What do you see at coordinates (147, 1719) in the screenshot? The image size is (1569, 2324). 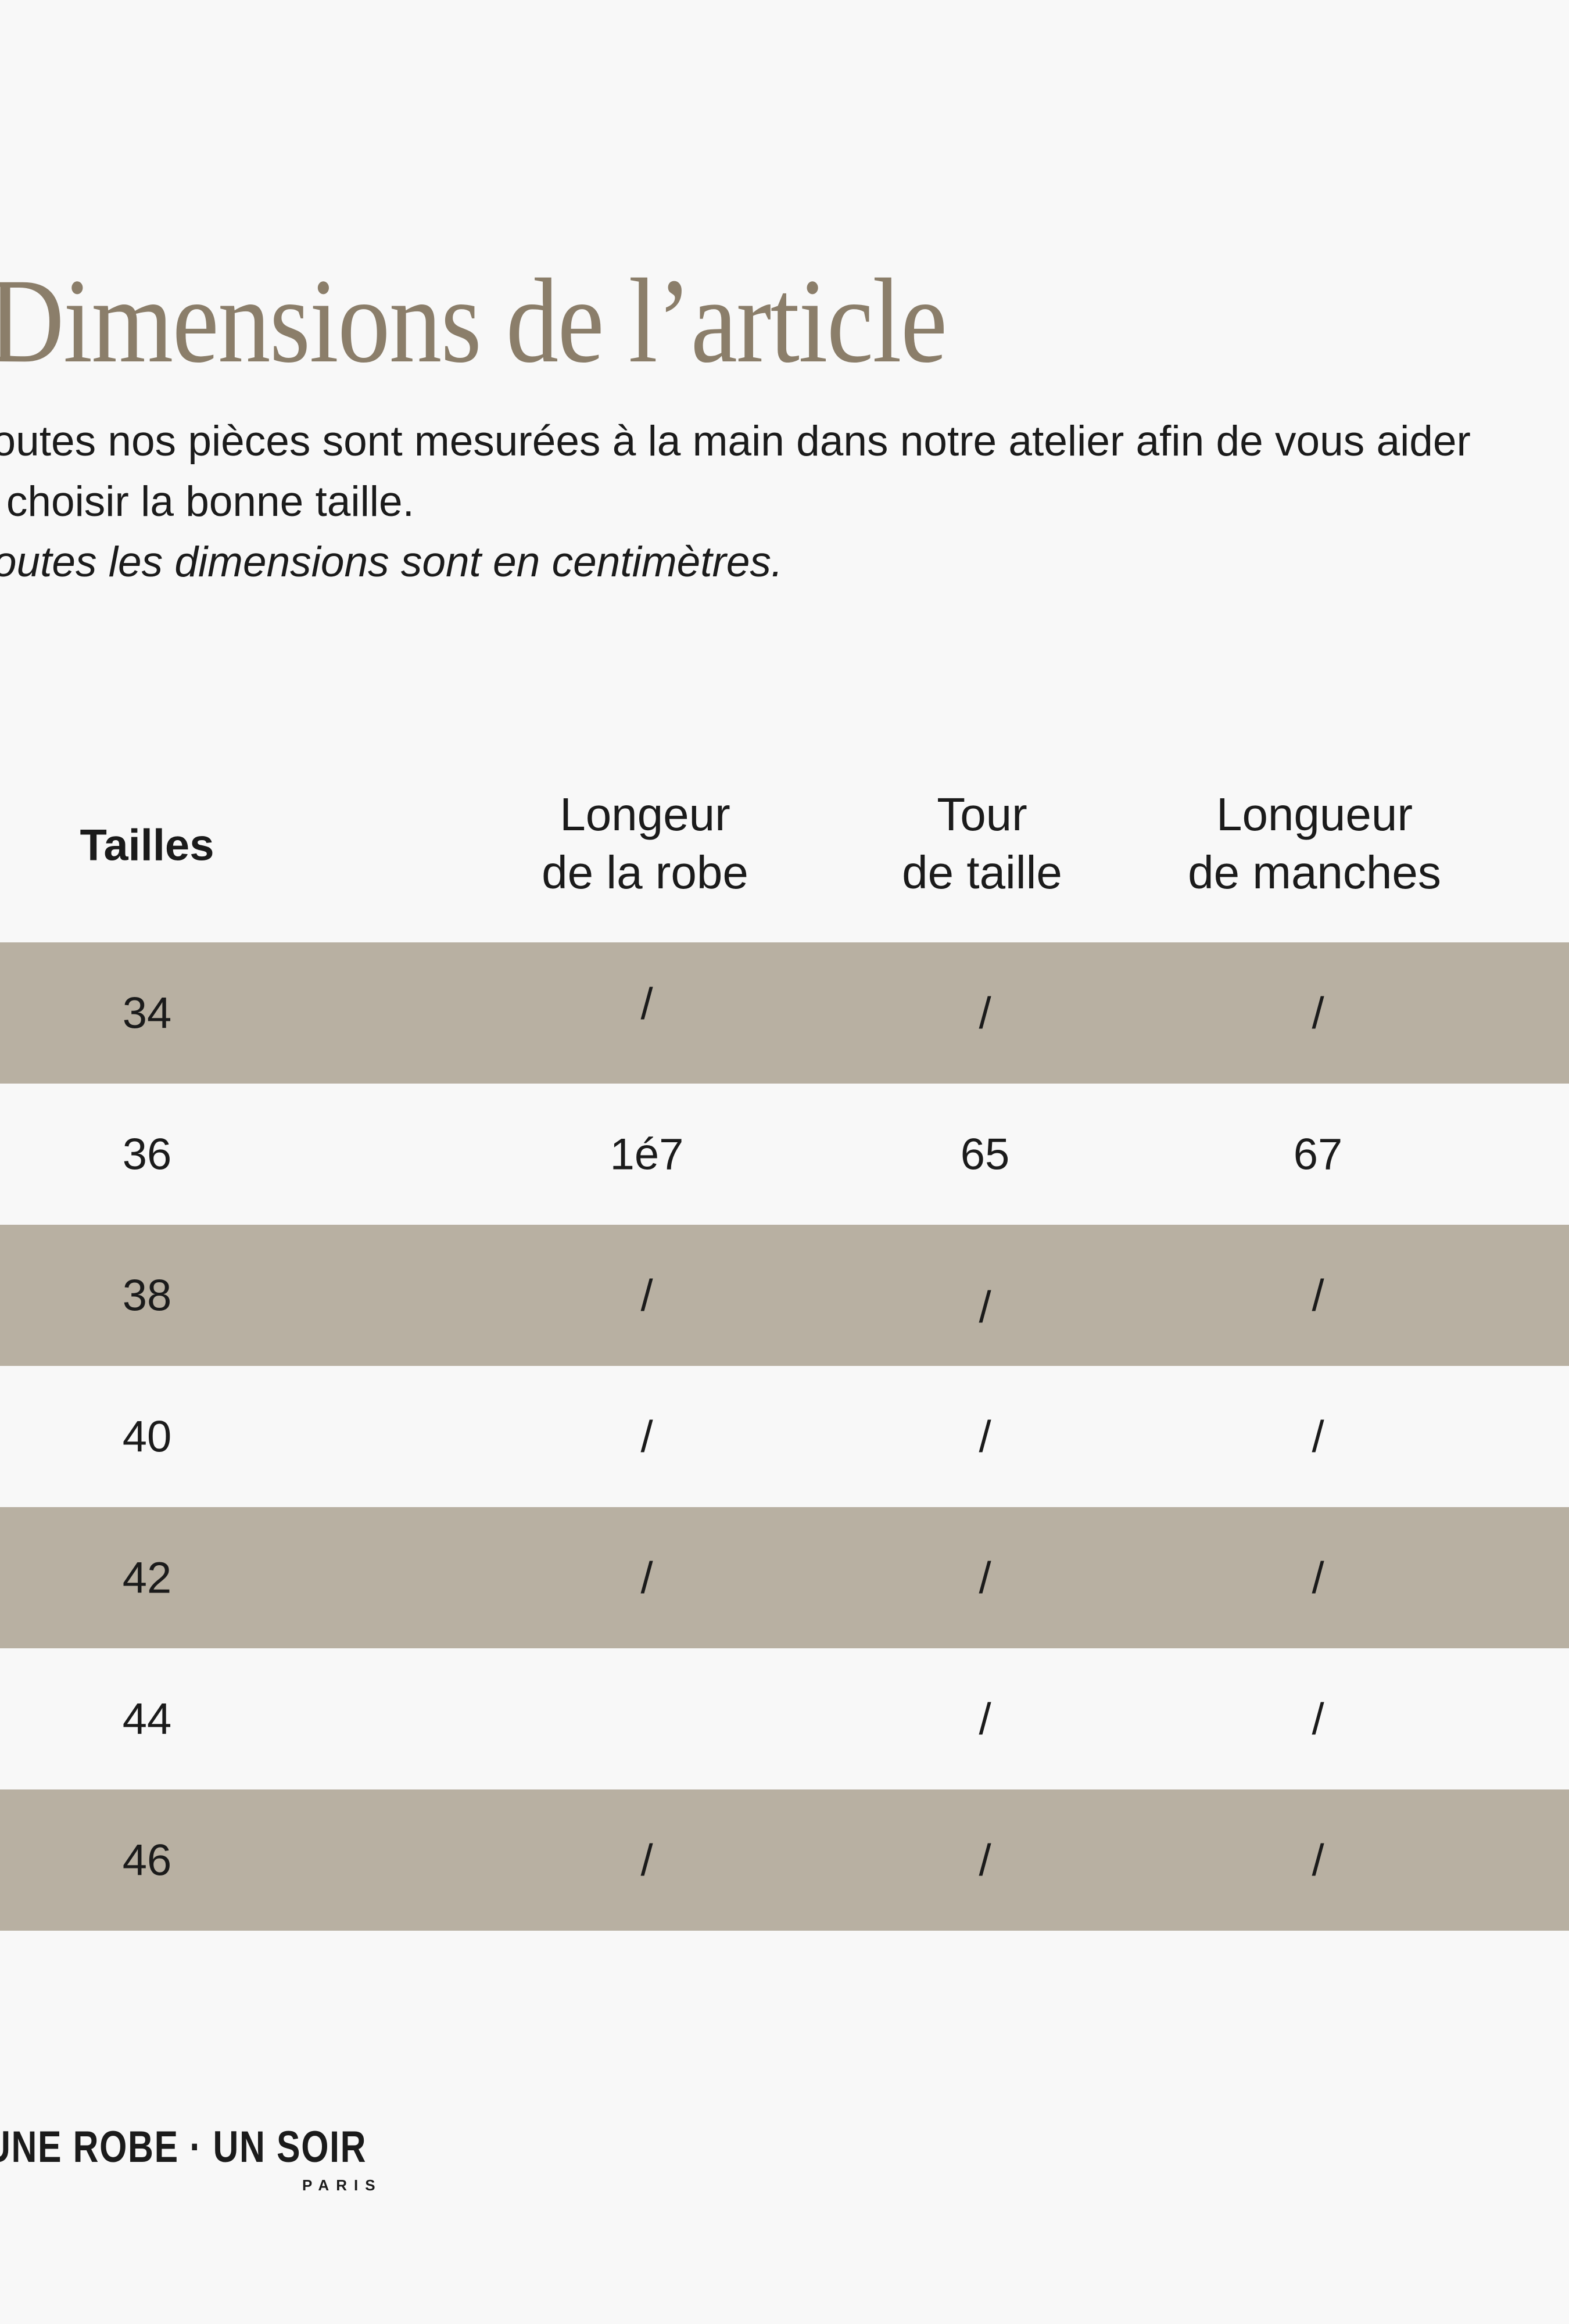 I see `size-cell: 44` at bounding box center [147, 1719].